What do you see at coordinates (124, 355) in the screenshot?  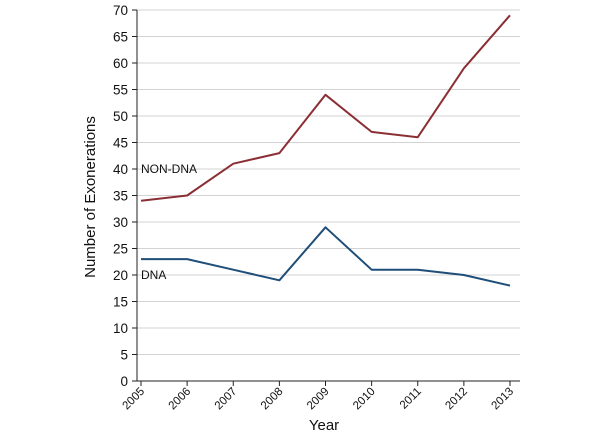 I see `y-tick-label: 5` at bounding box center [124, 355].